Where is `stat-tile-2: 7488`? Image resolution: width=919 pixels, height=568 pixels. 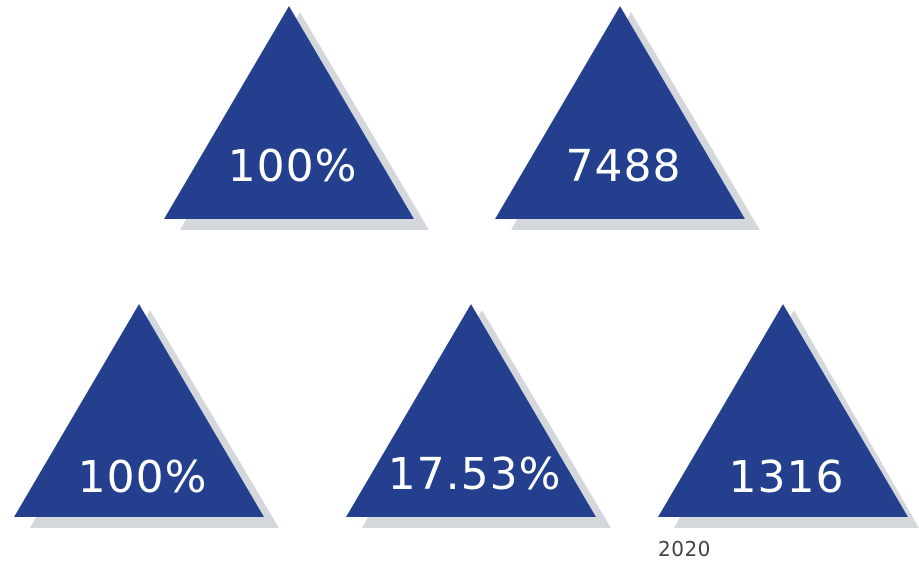 stat-tile-2: 7488 is located at coordinates (625, 119).